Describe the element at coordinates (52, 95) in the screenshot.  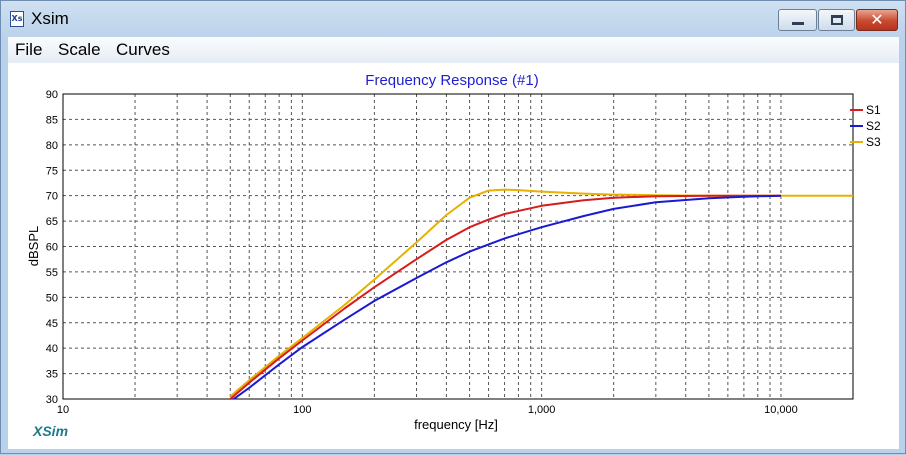
I see `y-tick-label: 90` at that location.